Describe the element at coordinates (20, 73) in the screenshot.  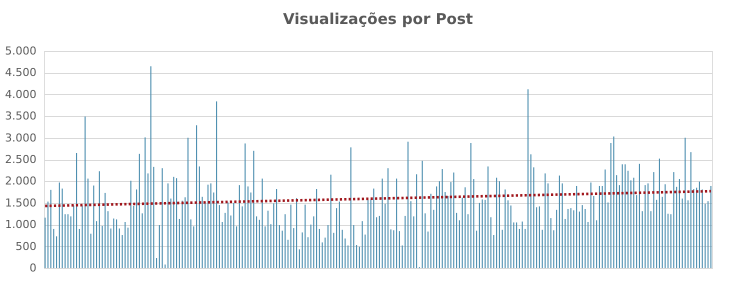
I see `y-tick-label: 4.500` at that location.